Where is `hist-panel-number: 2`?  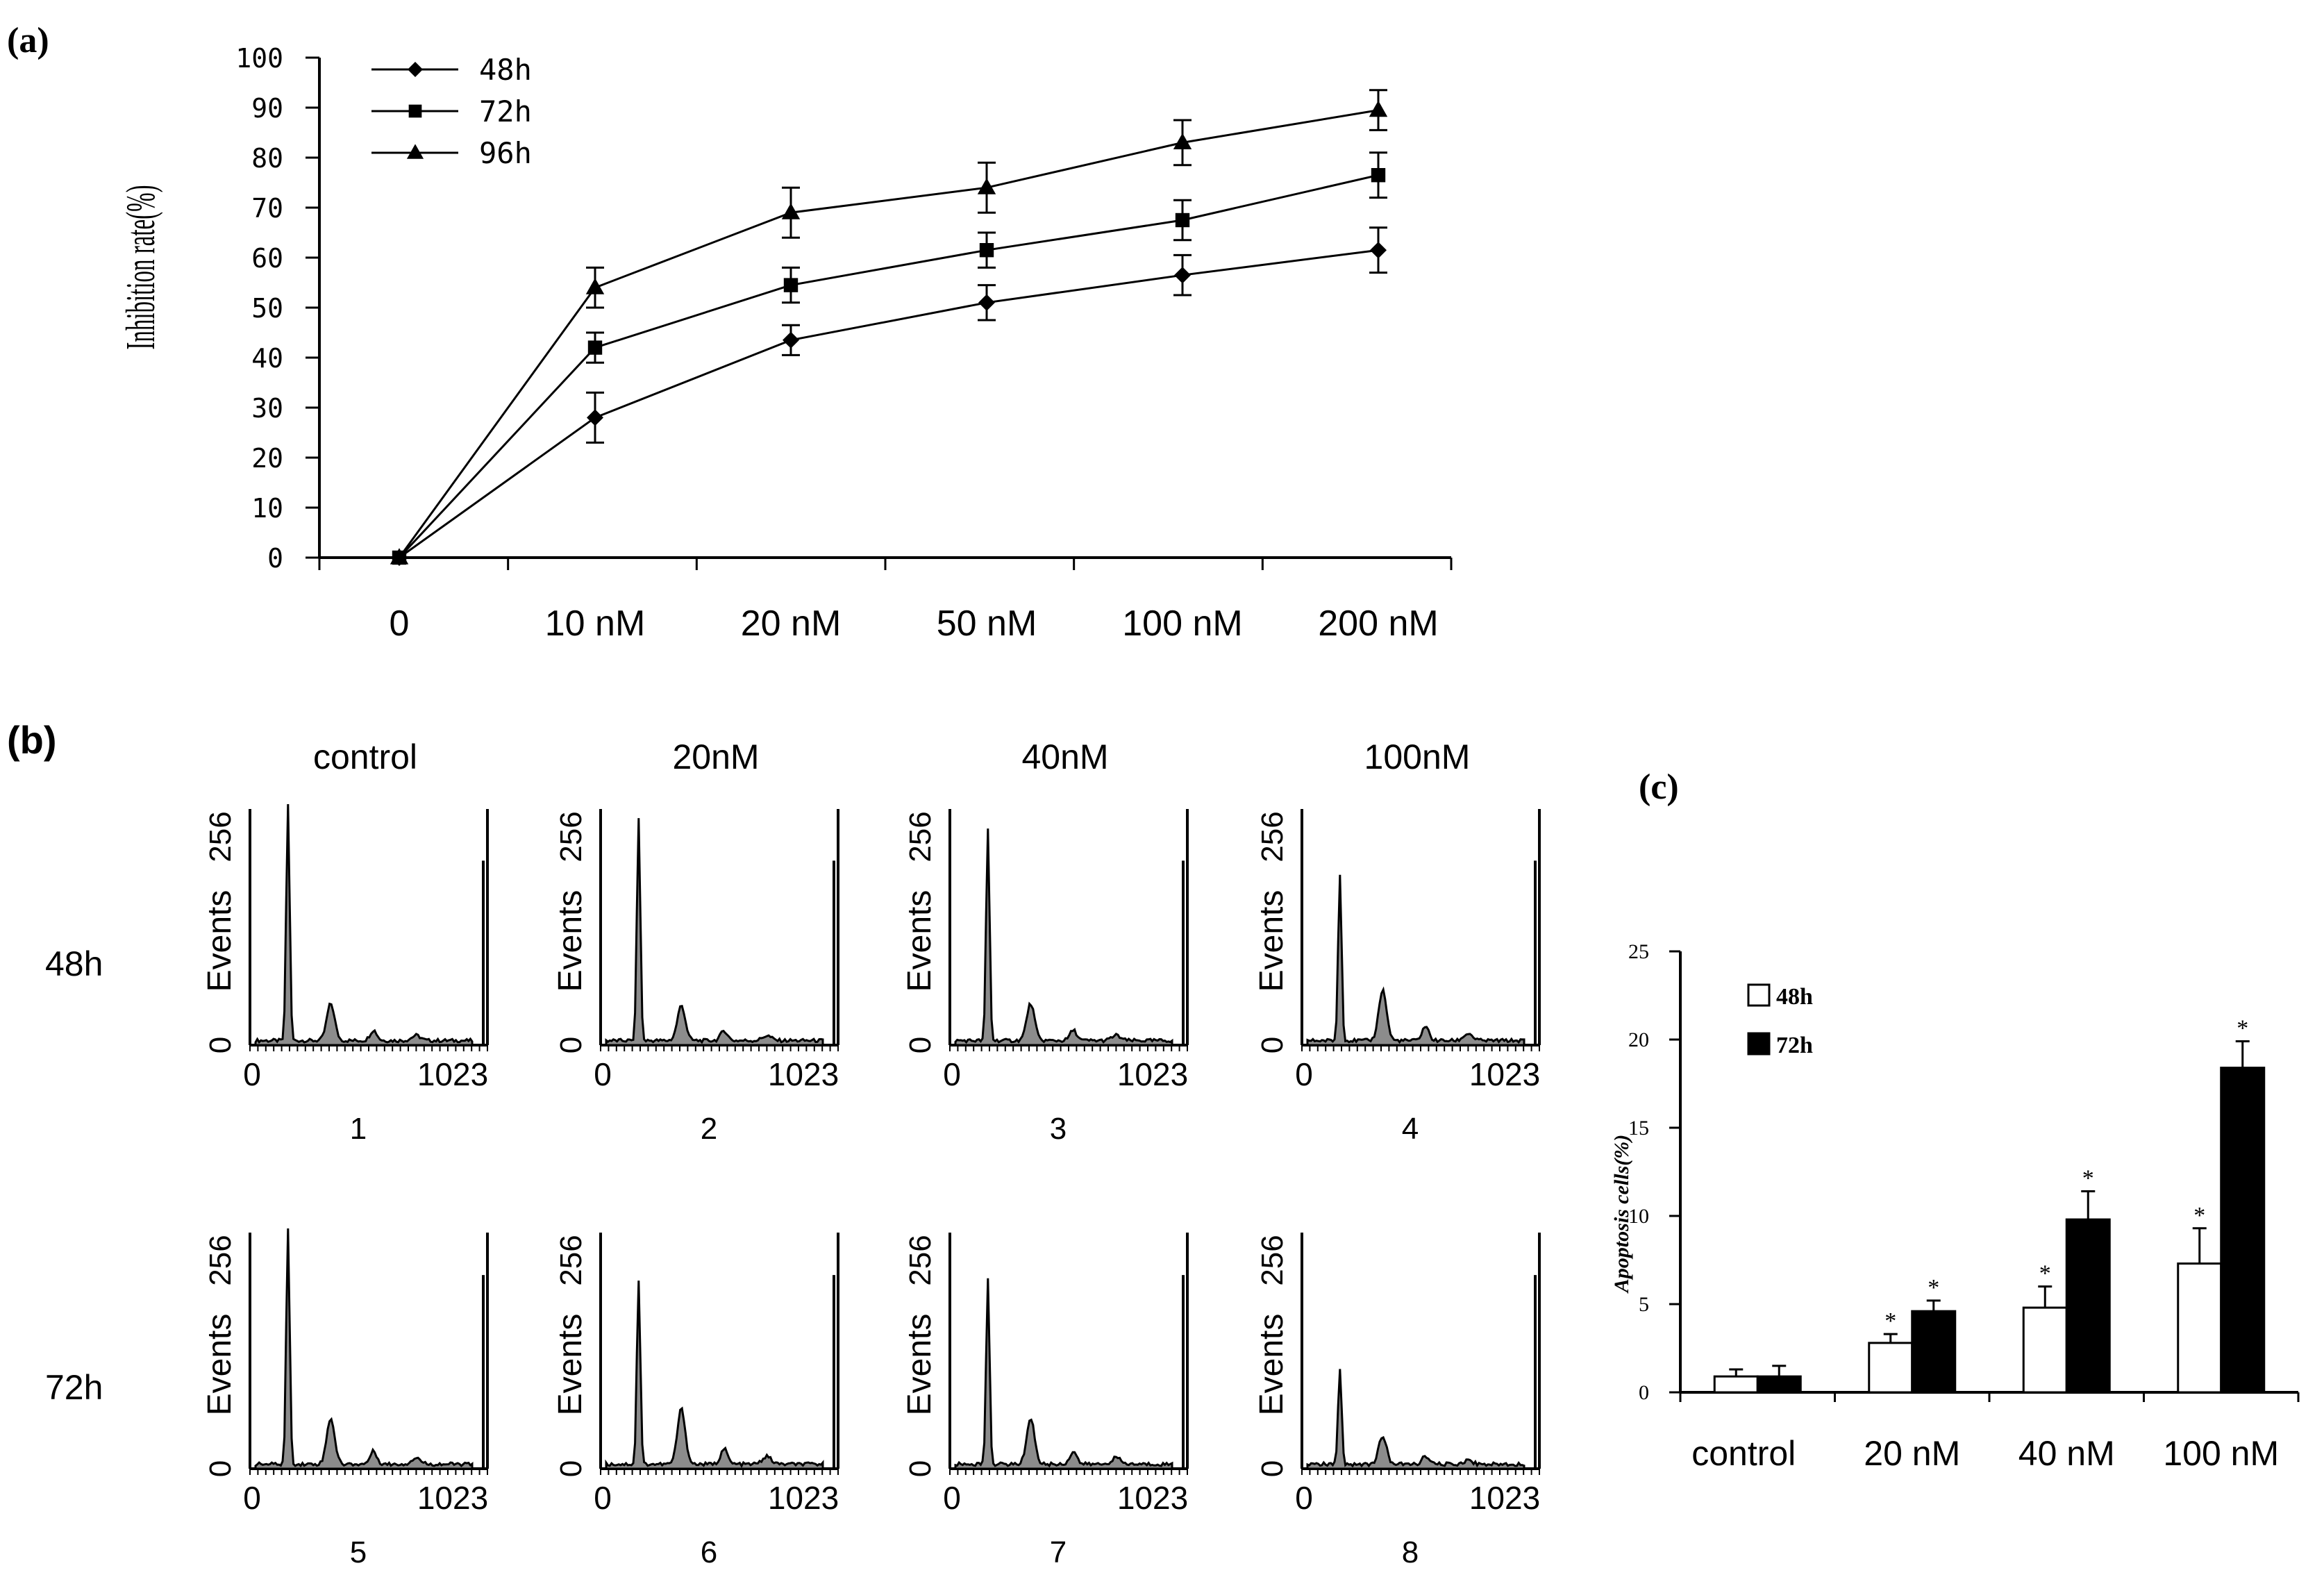 hist-panel-number: 2 is located at coordinates (709, 1129).